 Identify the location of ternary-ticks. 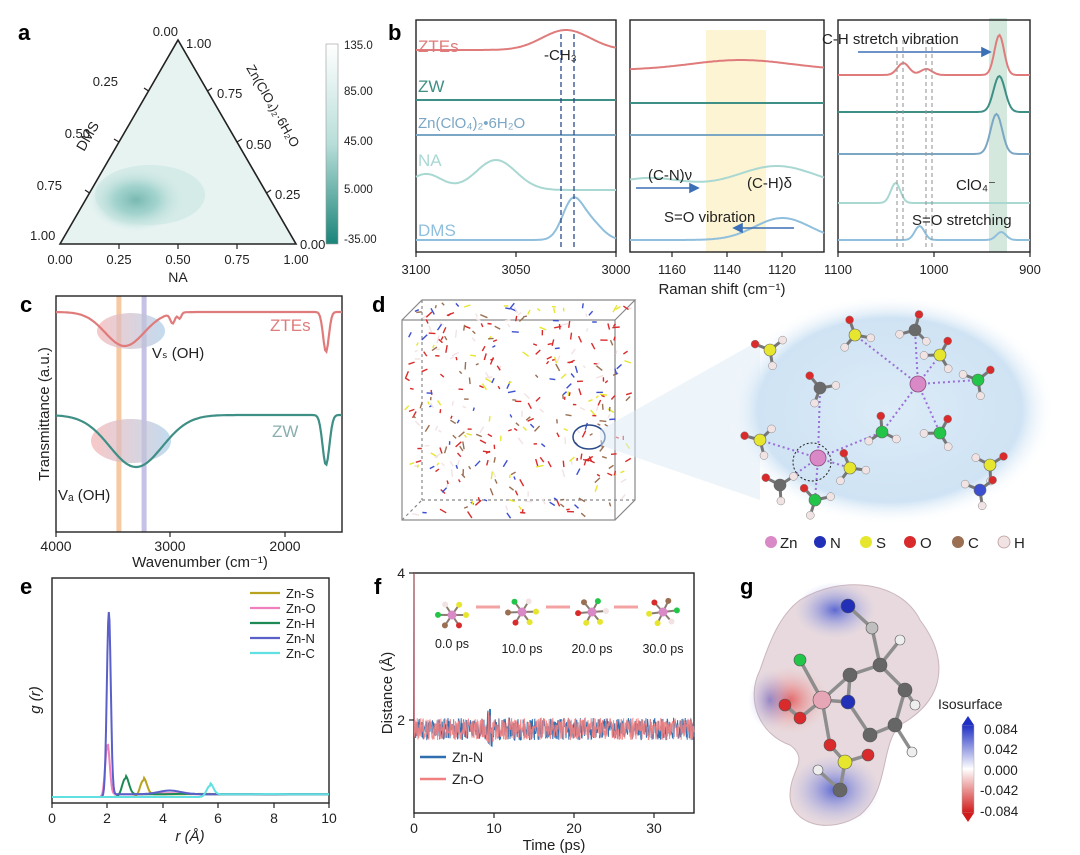
(178, 168).